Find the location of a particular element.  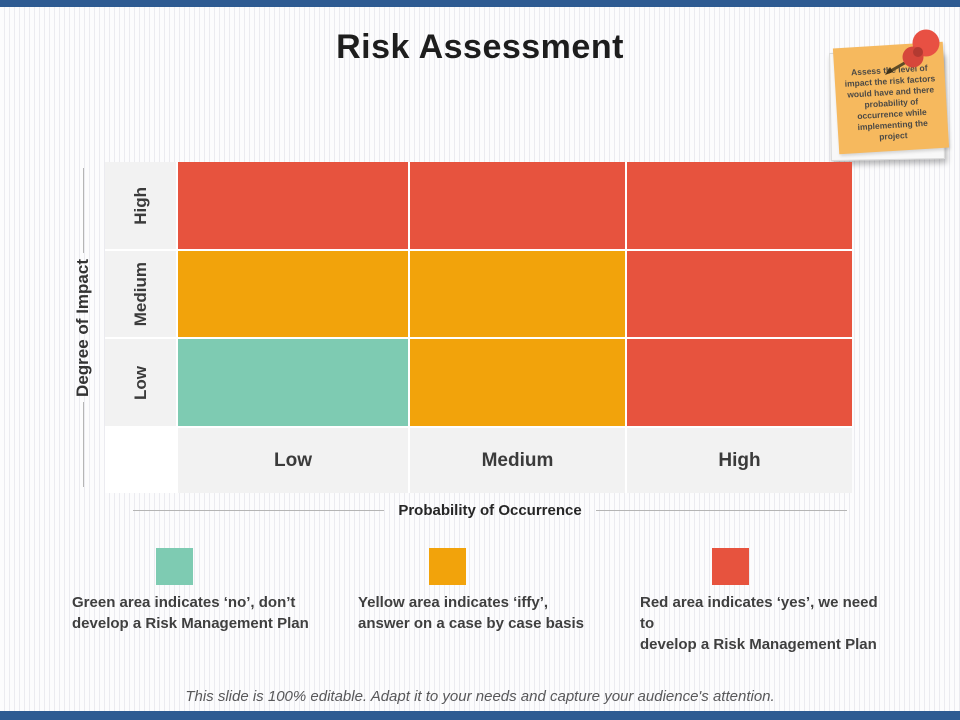

legend-swatch-yellow is located at coordinates (447, 566).